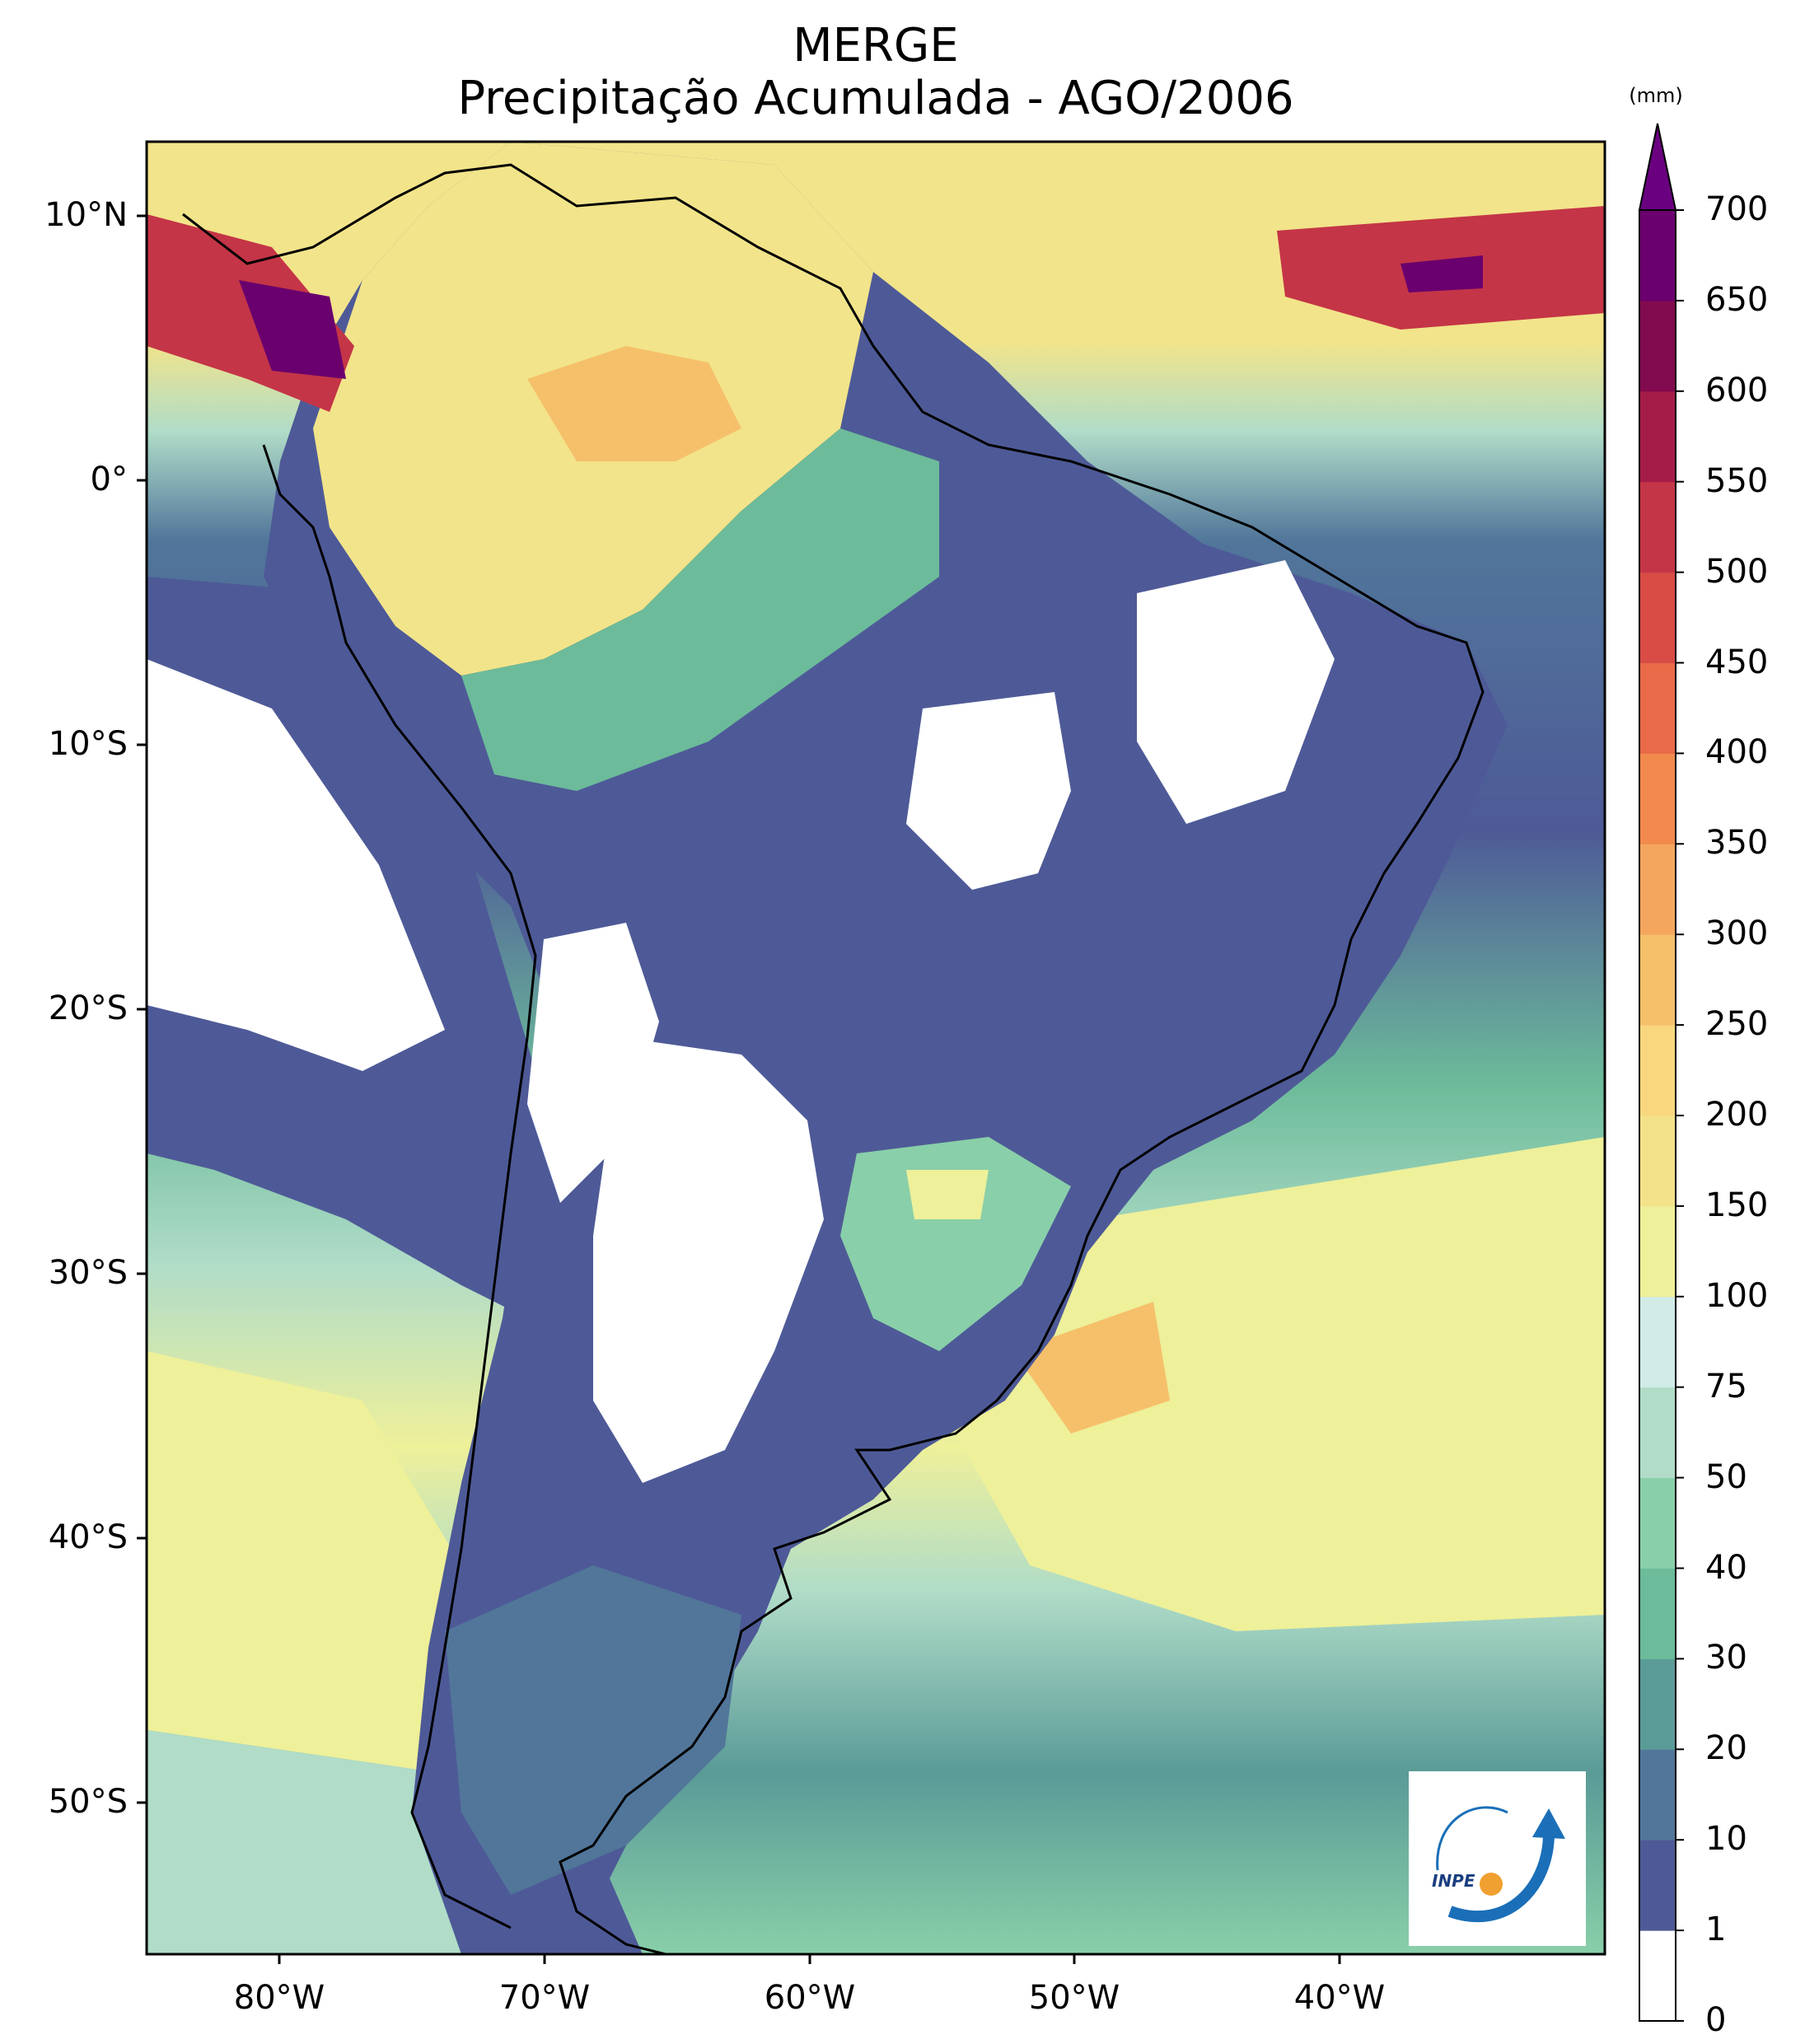 This screenshot has width=1805, height=2044. Describe the element at coordinates (1656, 95) in the screenshot. I see `colorbar-unit: (mm)` at that location.